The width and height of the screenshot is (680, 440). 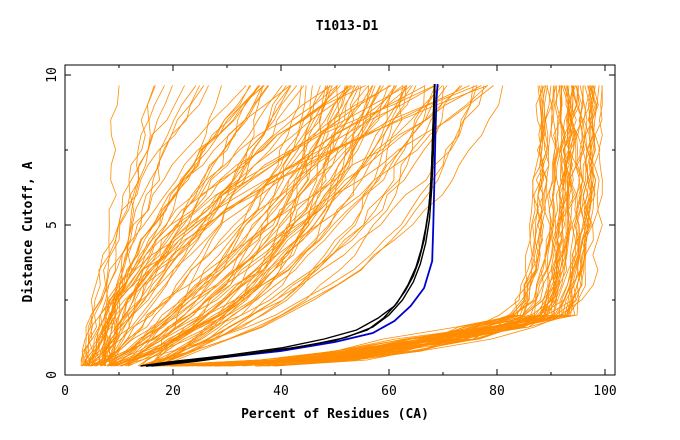 What do you see at coordinates (497, 391) in the screenshot?
I see `x-tick-label: 80` at bounding box center [497, 391].